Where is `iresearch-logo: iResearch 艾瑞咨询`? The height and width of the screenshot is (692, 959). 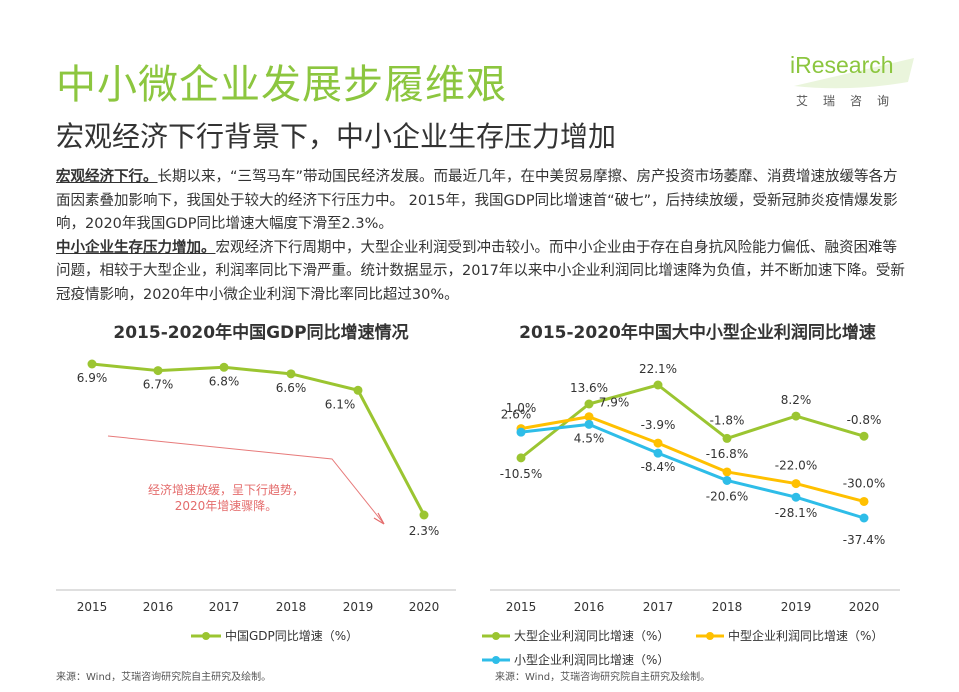 iresearch-logo: iResearch 艾瑞咨询 is located at coordinates (855, 82).